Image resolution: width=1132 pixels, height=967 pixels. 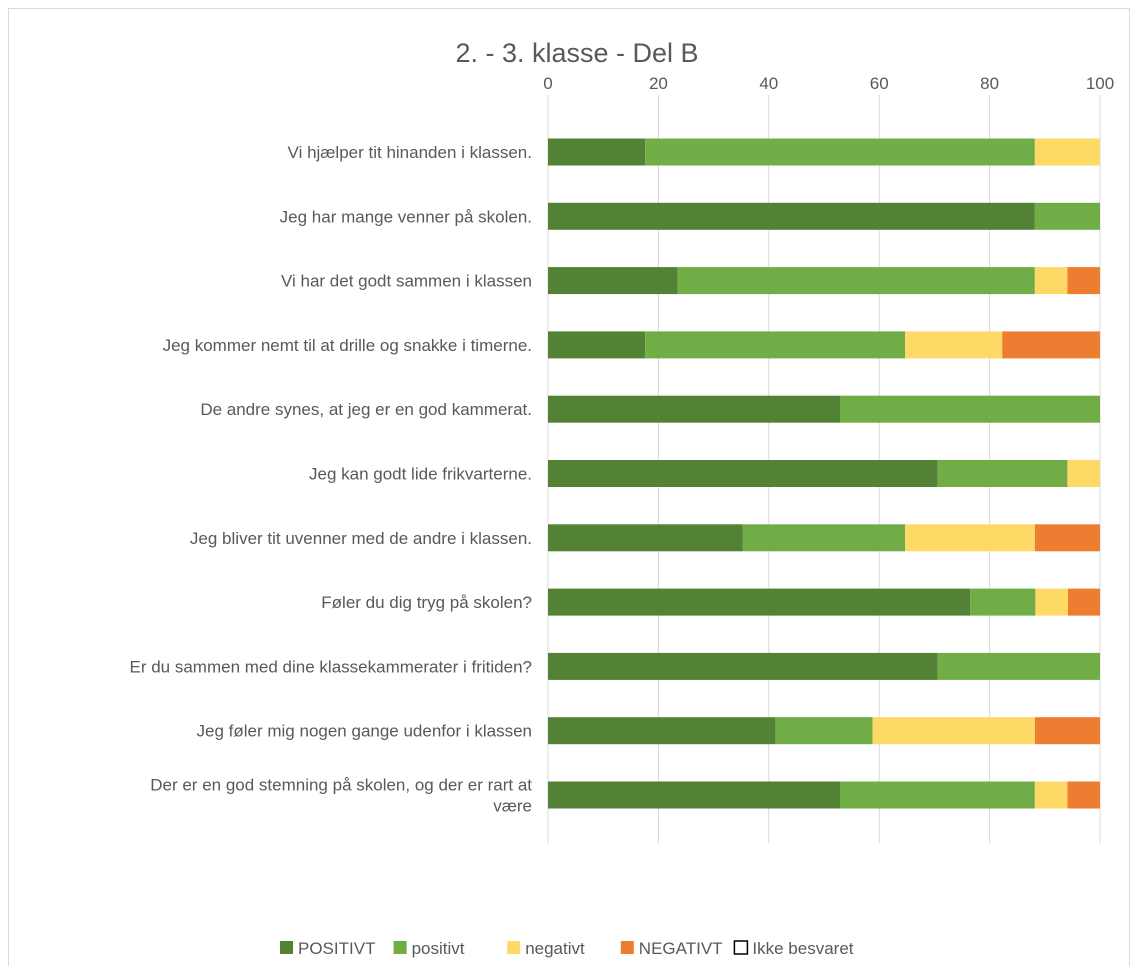 What do you see at coordinates (658, 83) in the screenshot?
I see `x-tick-label: 20` at bounding box center [658, 83].